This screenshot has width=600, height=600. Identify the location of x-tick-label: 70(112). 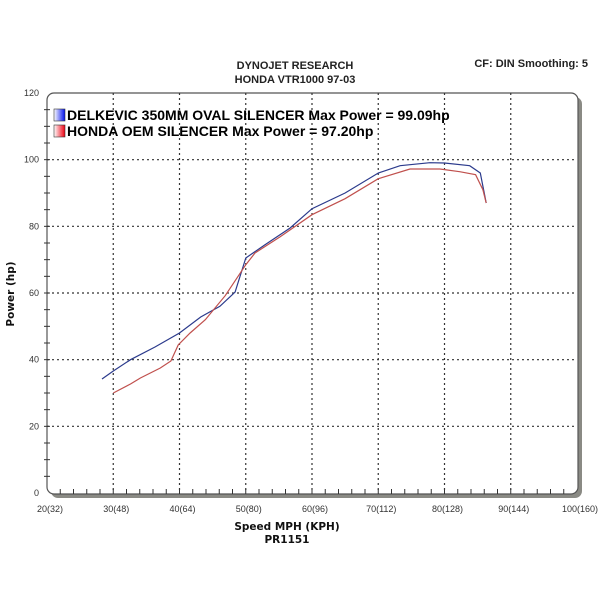
(381, 509).